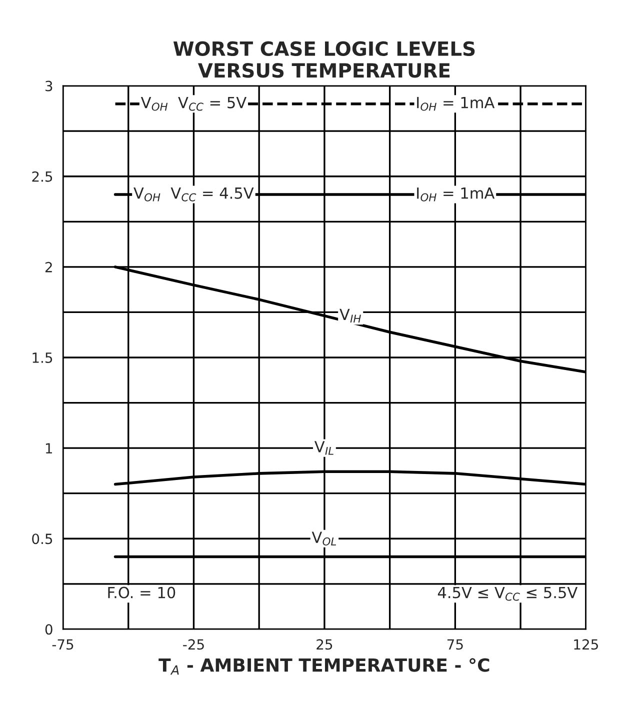 Image resolution: width=630 pixels, height=715 pixels. Describe the element at coordinates (455, 644) in the screenshot. I see `x-tick-label: 75` at that location.